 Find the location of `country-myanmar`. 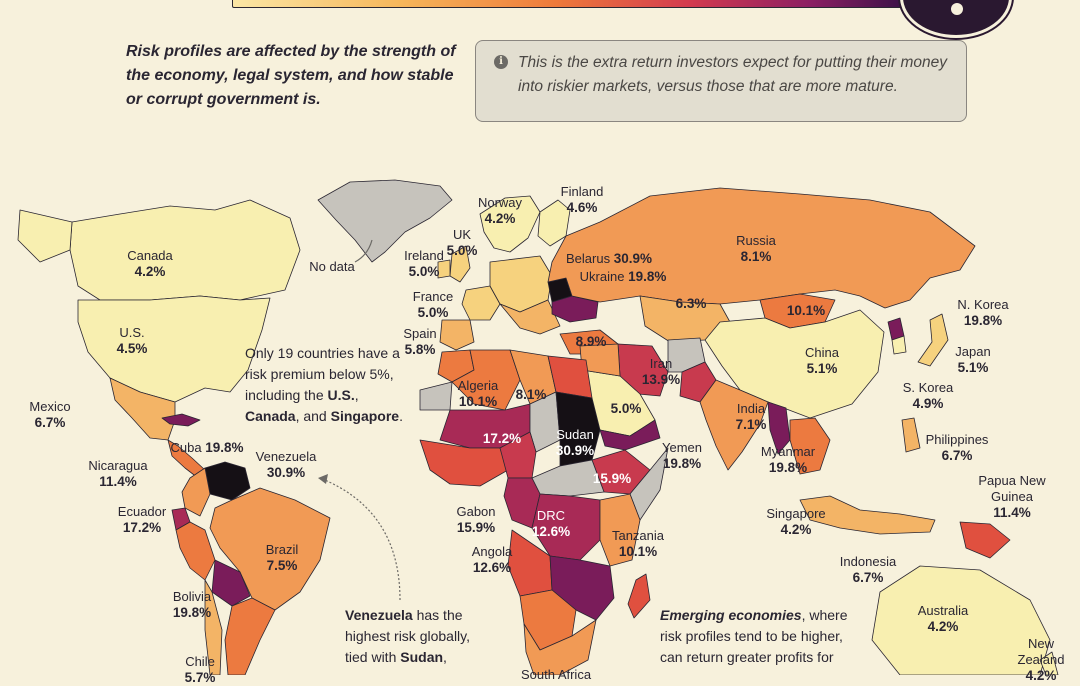

country-myanmar is located at coordinates (779, 428).